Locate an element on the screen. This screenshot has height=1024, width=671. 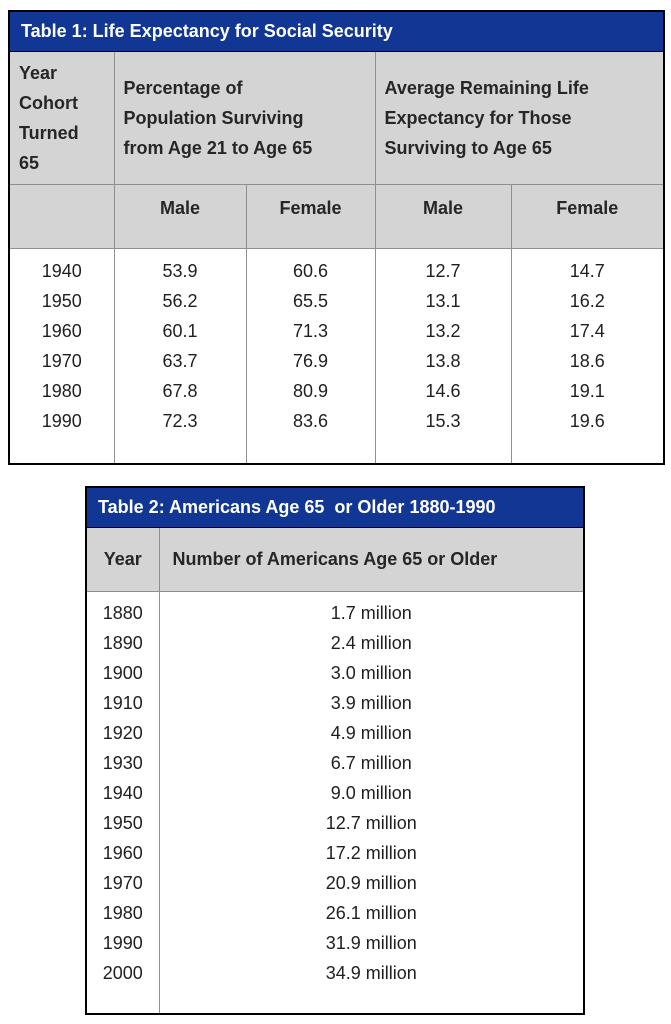
table-row: 1980 26.1 million is located at coordinates (335, 913).